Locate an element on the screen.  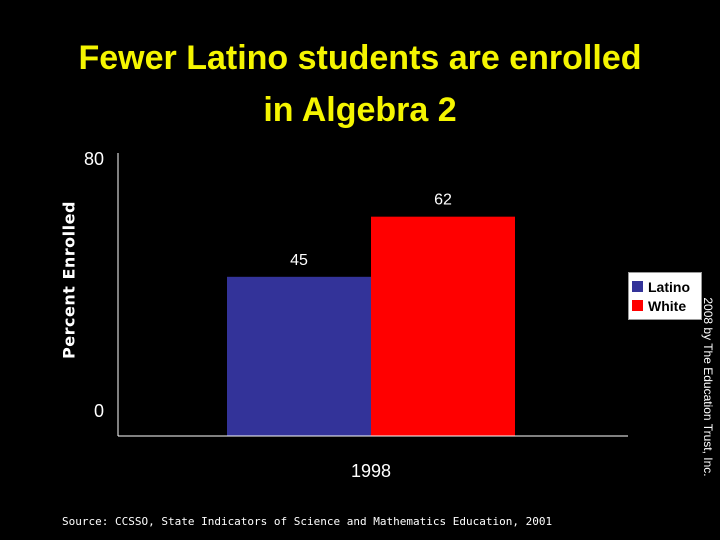
title-line-2: in Algebra 2 is located at coordinates (360, 110).